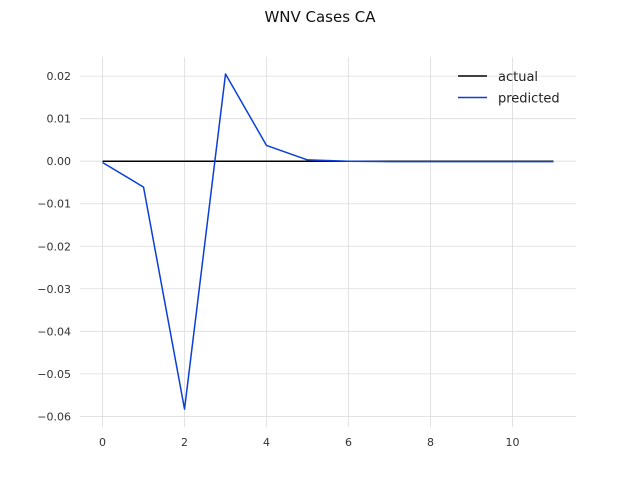 This screenshot has width=640, height=480. Describe the element at coordinates (54, 289) in the screenshot. I see `y-tick-label: −0.03` at that location.